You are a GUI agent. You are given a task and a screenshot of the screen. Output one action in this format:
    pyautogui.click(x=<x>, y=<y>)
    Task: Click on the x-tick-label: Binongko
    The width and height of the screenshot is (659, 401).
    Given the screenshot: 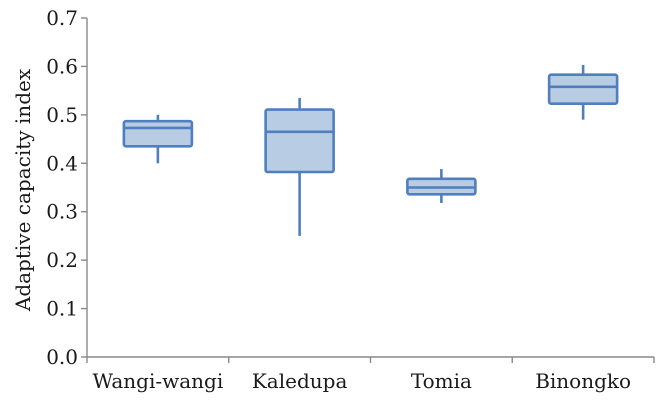 What is the action you would take?
    pyautogui.click(x=583, y=381)
    